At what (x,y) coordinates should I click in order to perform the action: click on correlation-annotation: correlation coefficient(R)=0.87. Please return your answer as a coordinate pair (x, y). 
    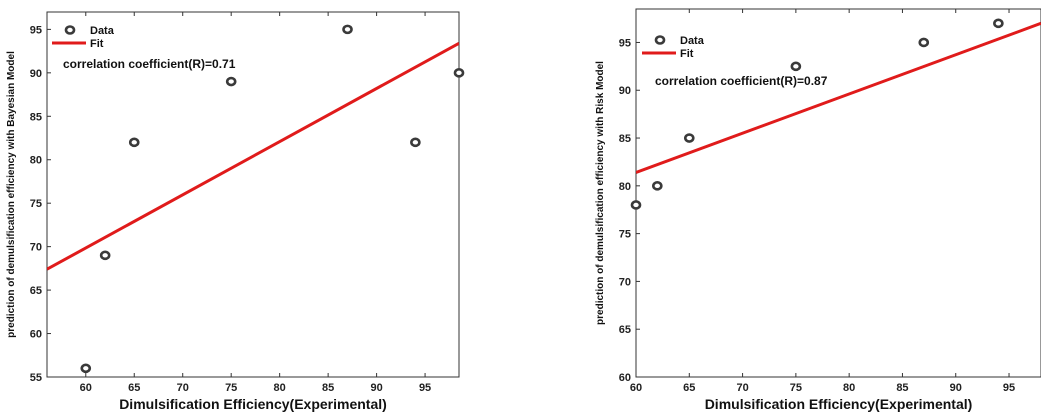
    Looking at the image, I should click on (741, 81).